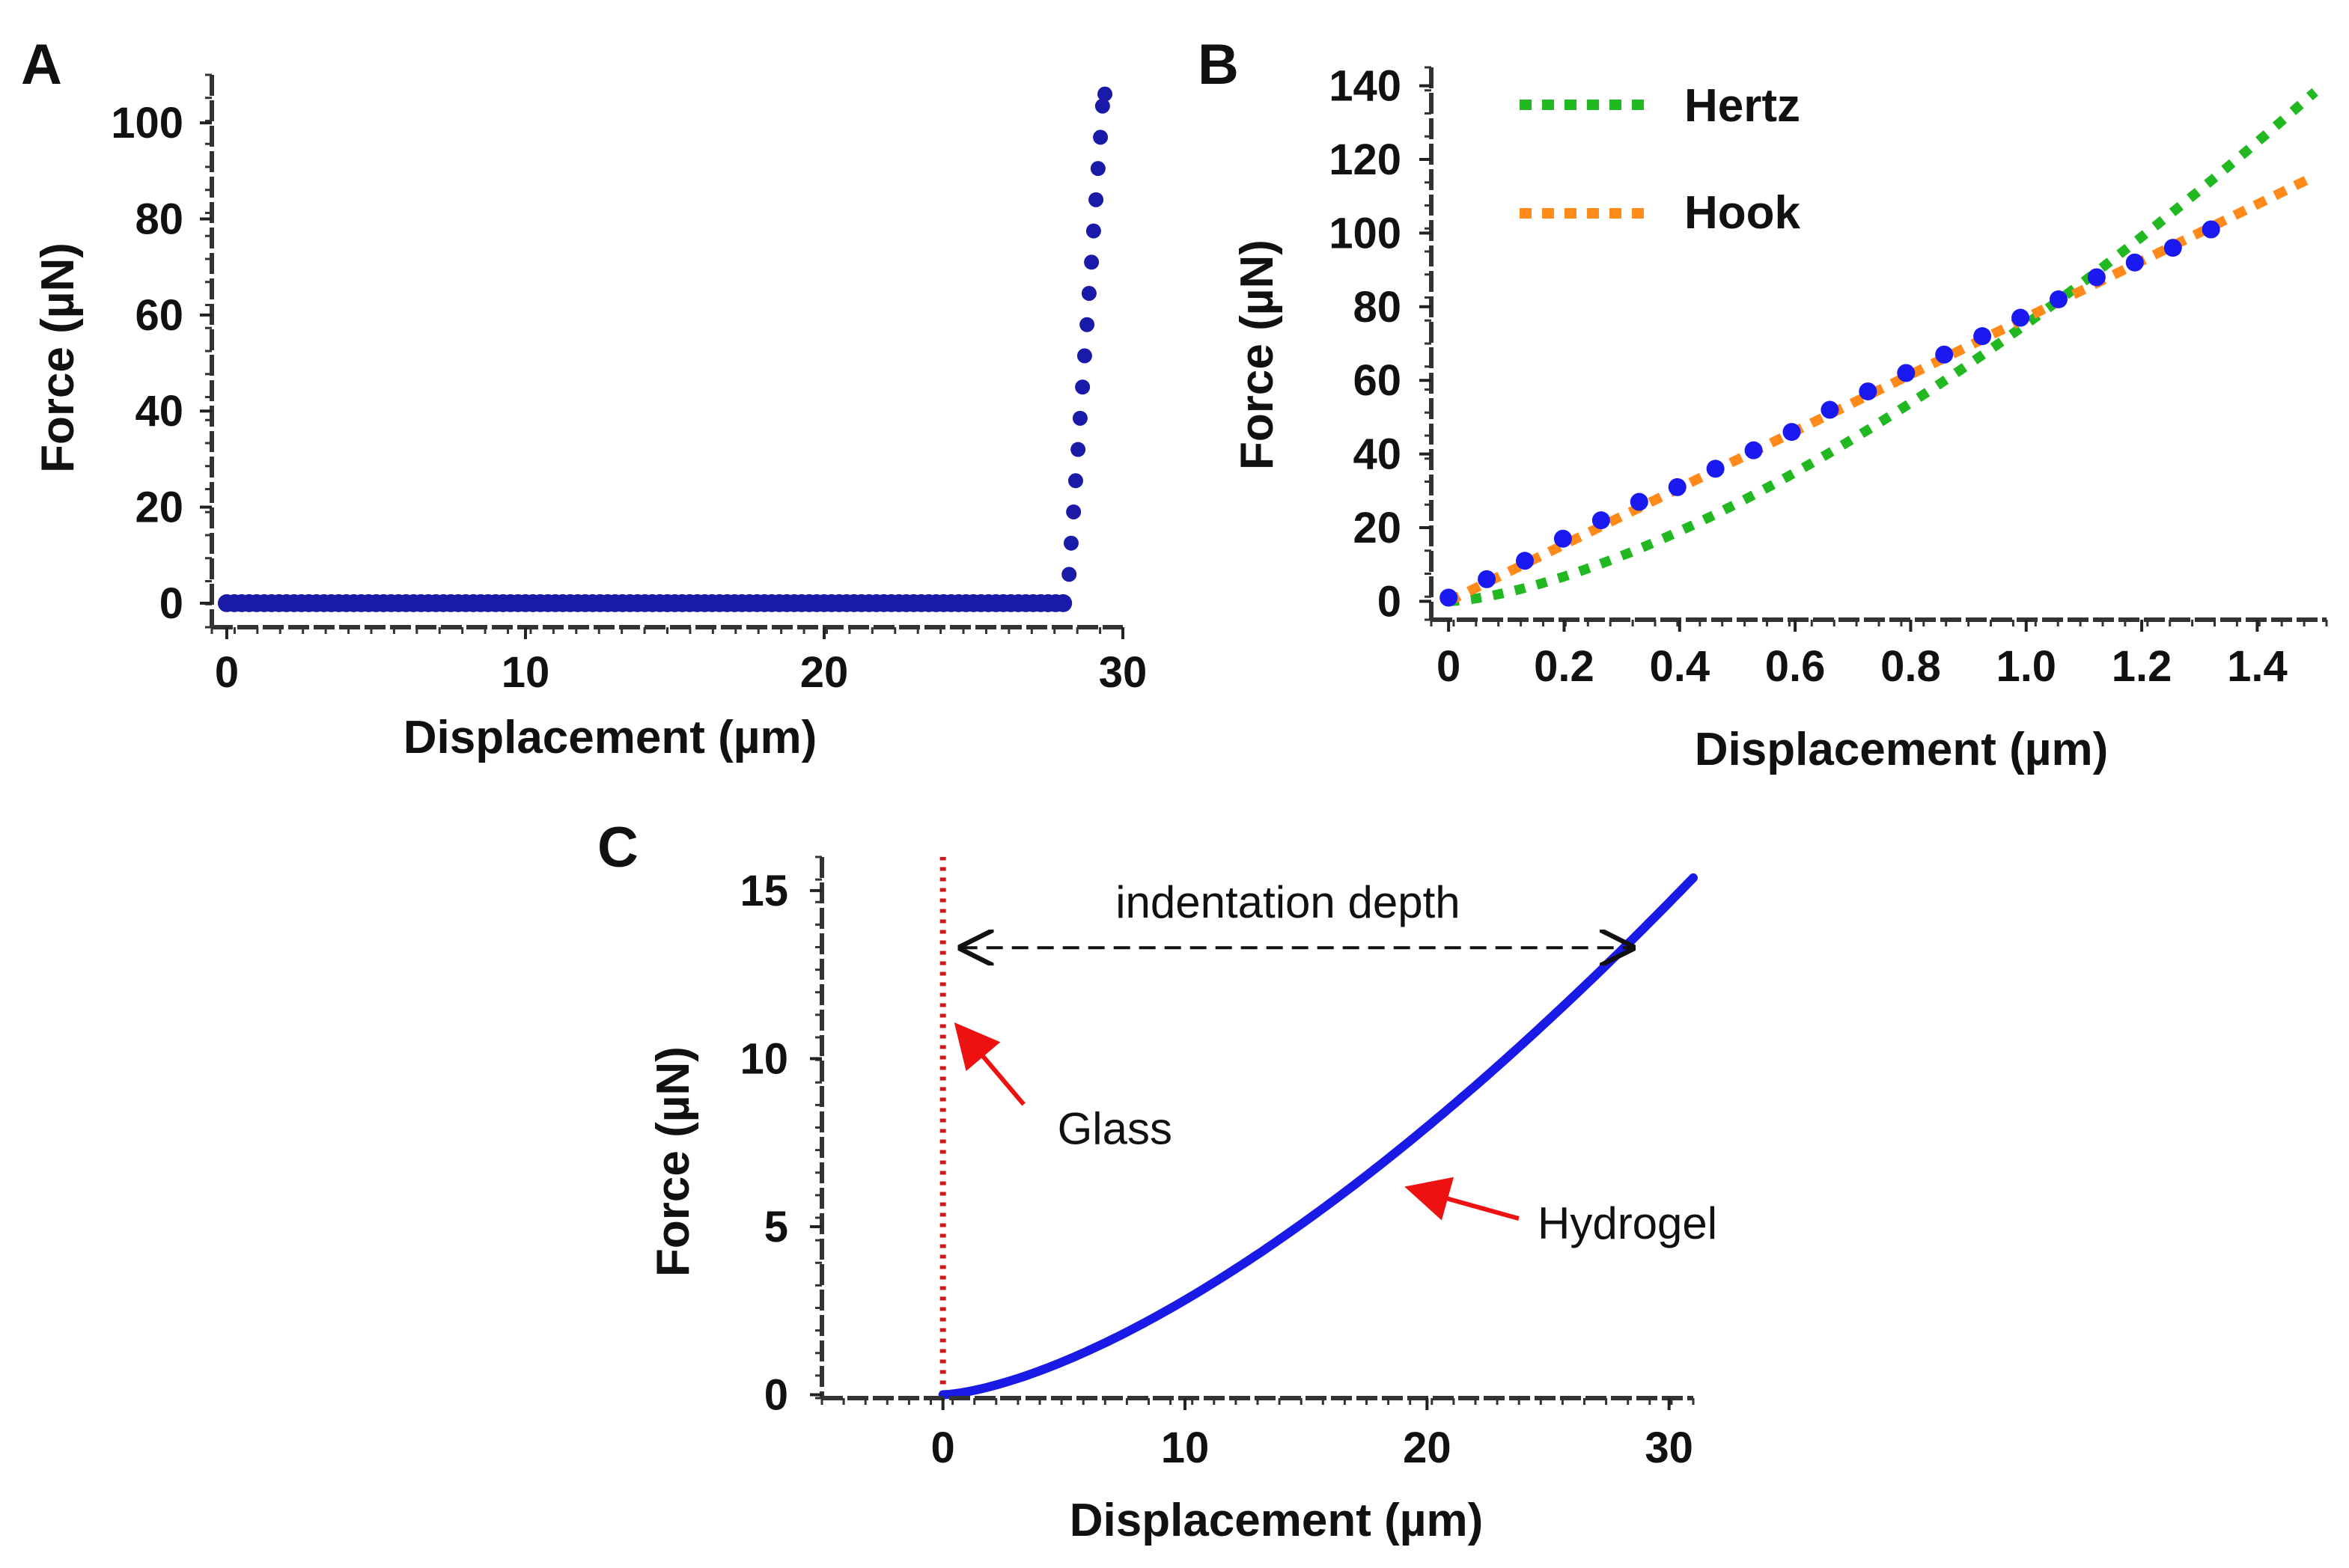 Image resolution: width=2349 pixels, height=1568 pixels. Describe the element at coordinates (1115, 1129) in the screenshot. I see `glass-label: Glass` at that location.